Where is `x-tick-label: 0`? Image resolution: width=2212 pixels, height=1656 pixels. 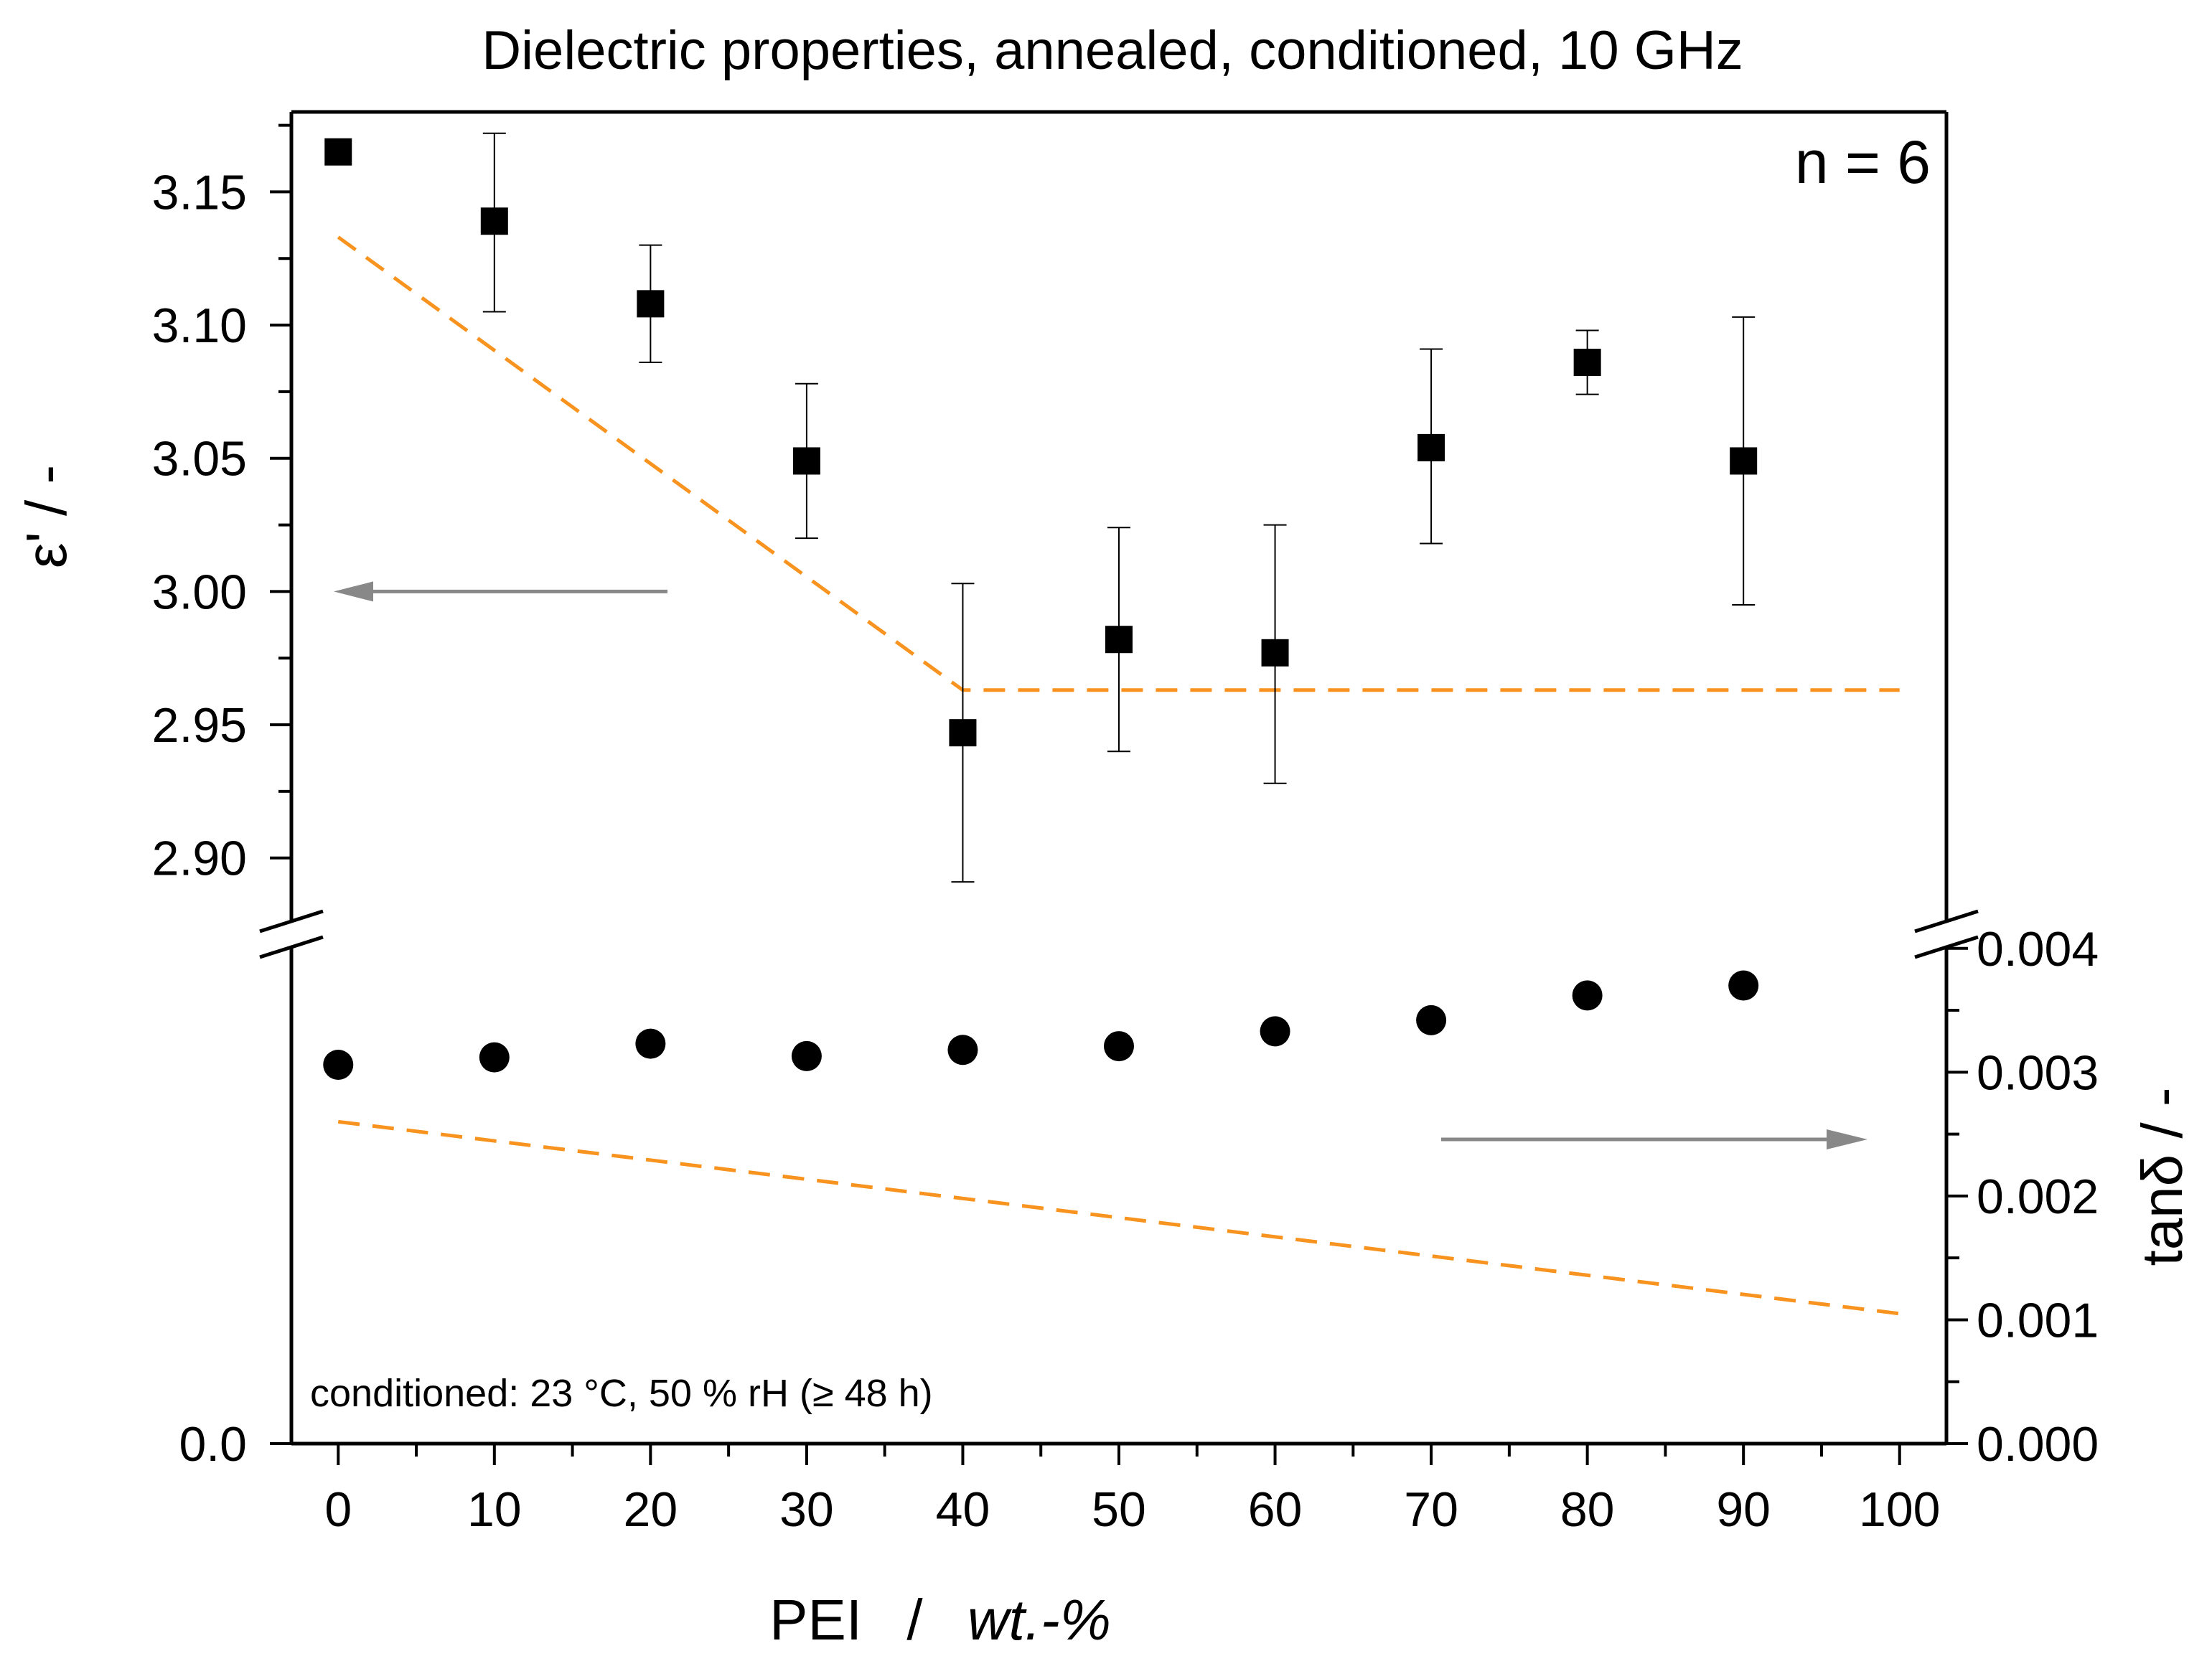 x-tick-label: 0 is located at coordinates (338, 1509).